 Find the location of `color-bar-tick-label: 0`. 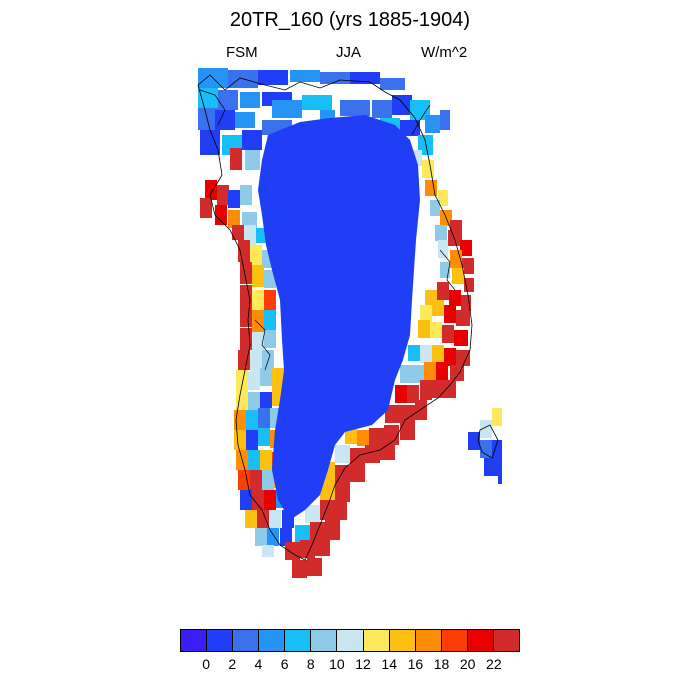

color-bar-tick-label: 0 is located at coordinates (206, 664).